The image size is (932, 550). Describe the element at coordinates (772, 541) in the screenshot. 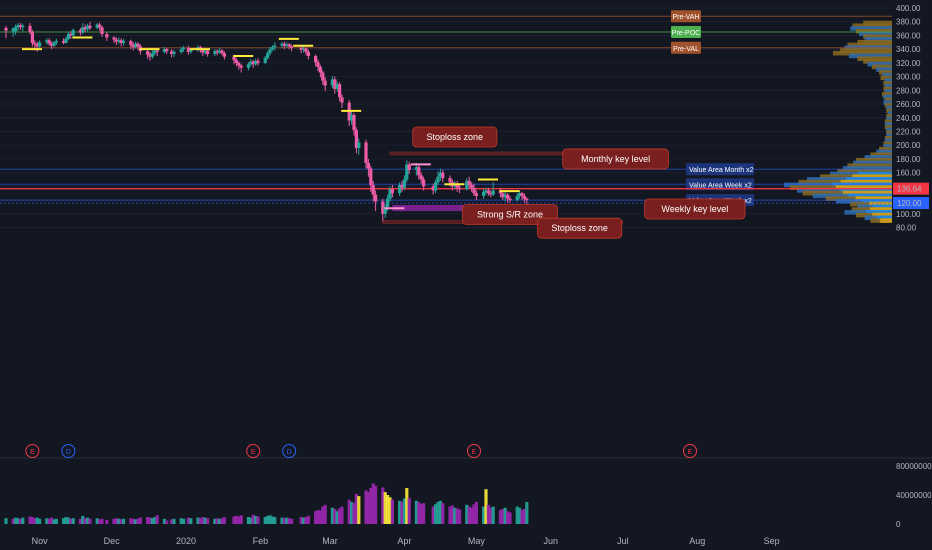

I see `time-tick-label: Sep` at that location.